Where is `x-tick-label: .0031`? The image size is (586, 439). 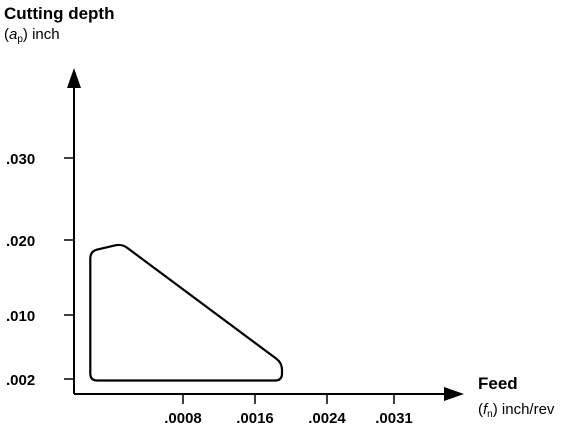
x-tick-label: .0031 is located at coordinates (394, 418).